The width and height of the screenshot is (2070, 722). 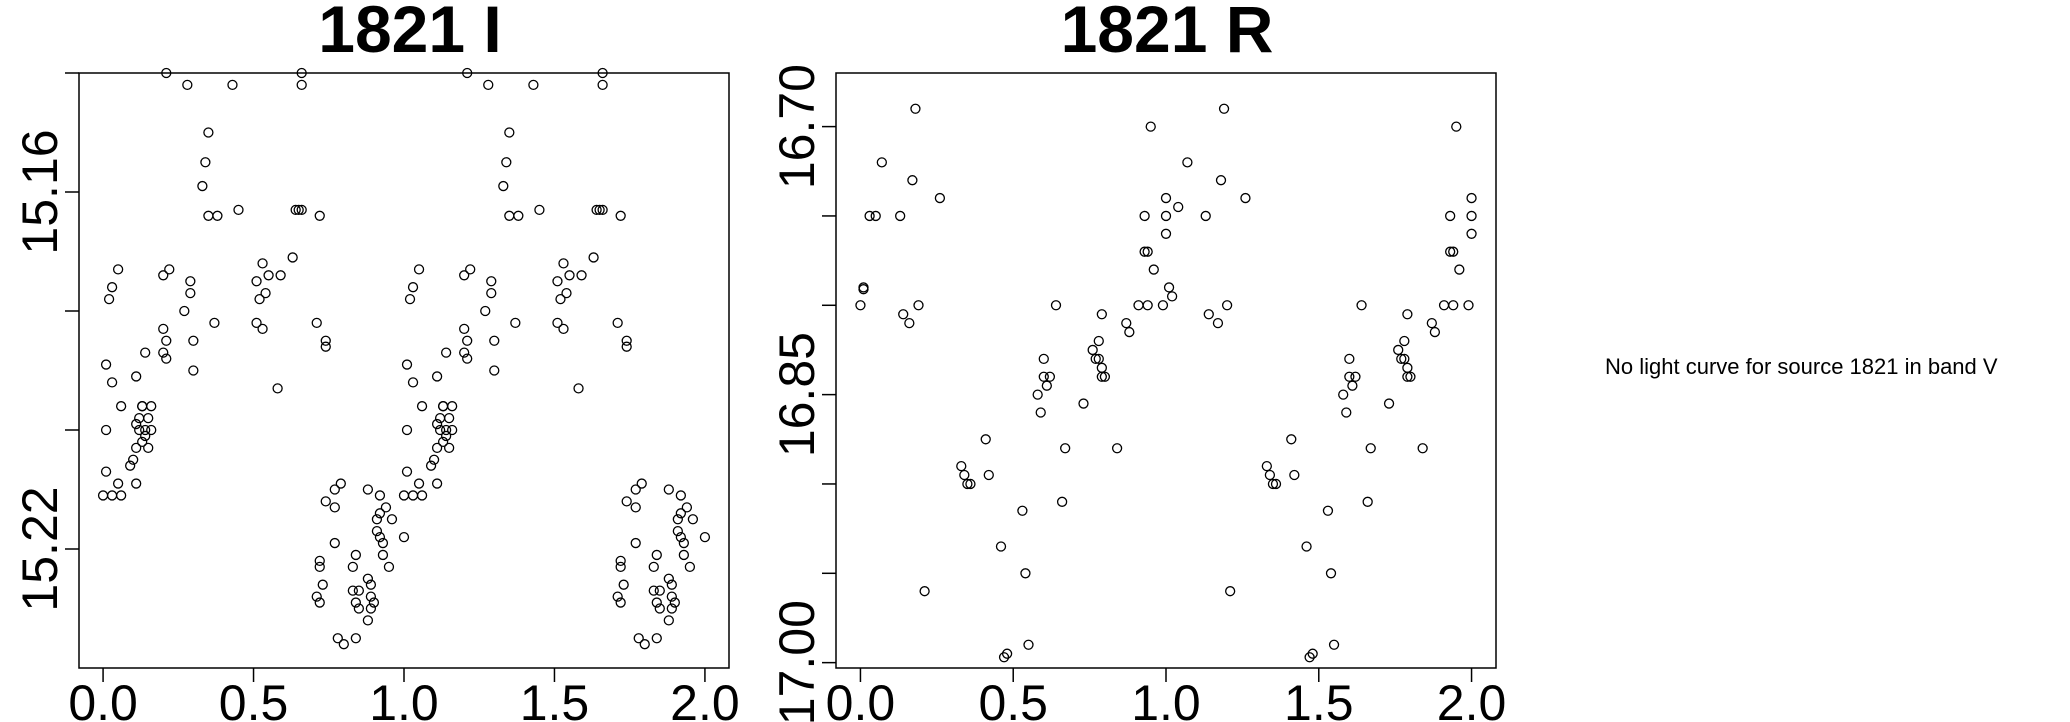 What do you see at coordinates (1013, 698) in the screenshot?
I see `x-tick-label: 0.5` at bounding box center [1013, 698].